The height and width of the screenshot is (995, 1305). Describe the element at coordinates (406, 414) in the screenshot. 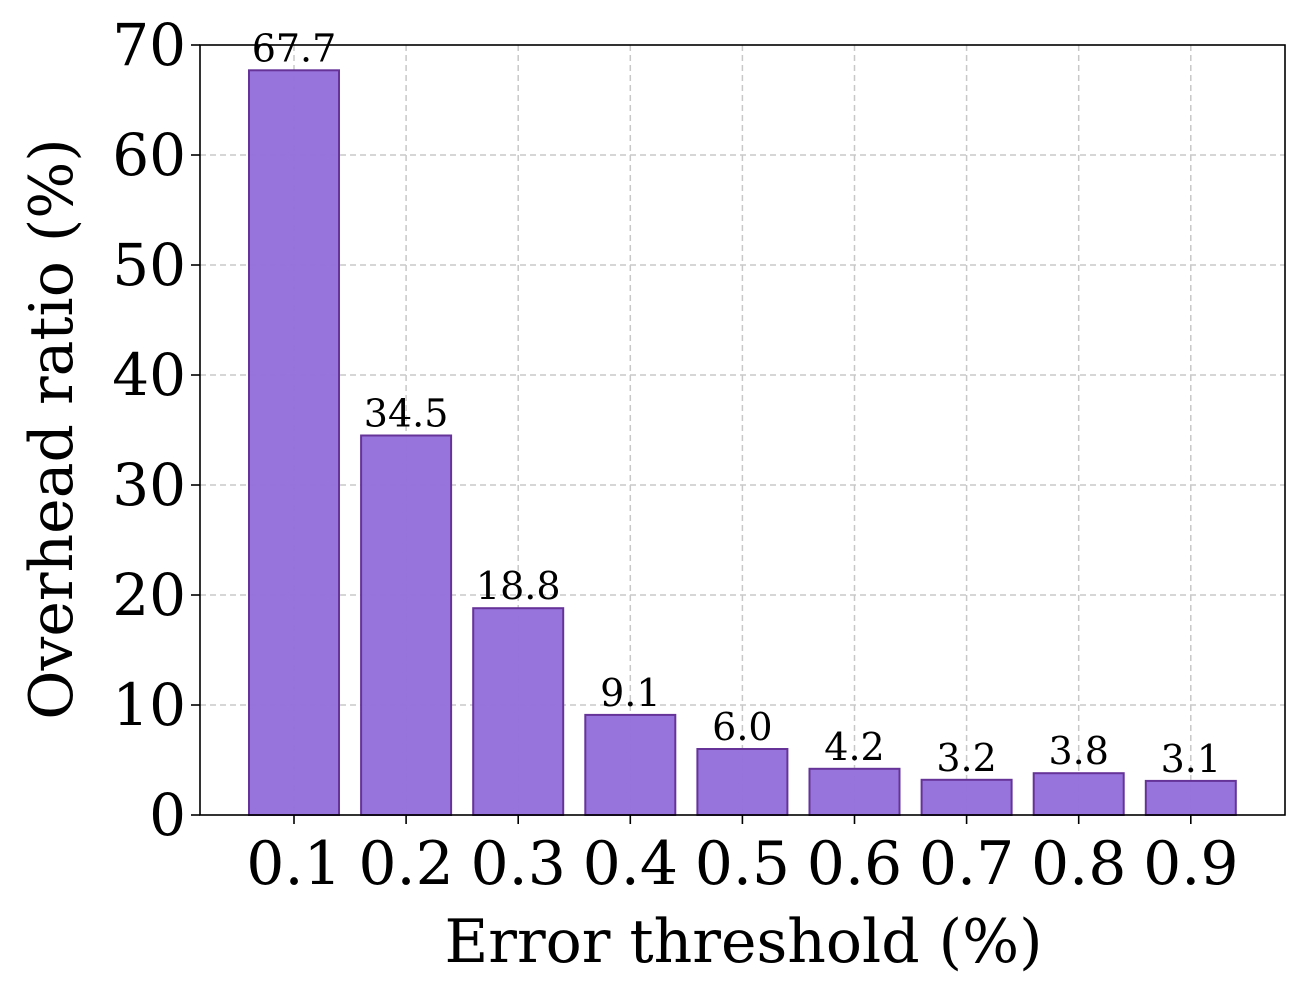

I see `data-label: 34.5` at that location.